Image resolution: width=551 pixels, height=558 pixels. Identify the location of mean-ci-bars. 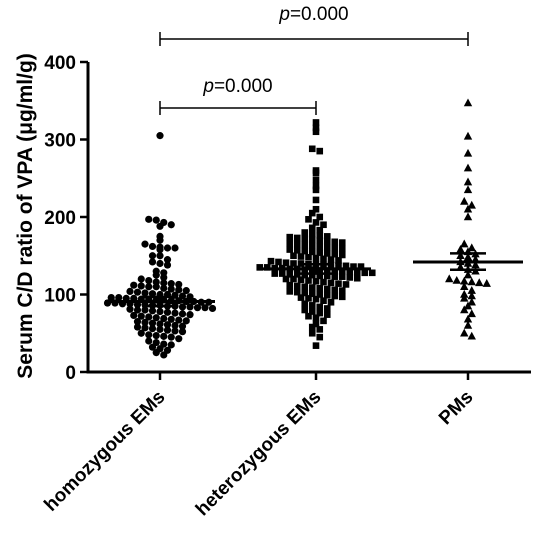
(314, 280).